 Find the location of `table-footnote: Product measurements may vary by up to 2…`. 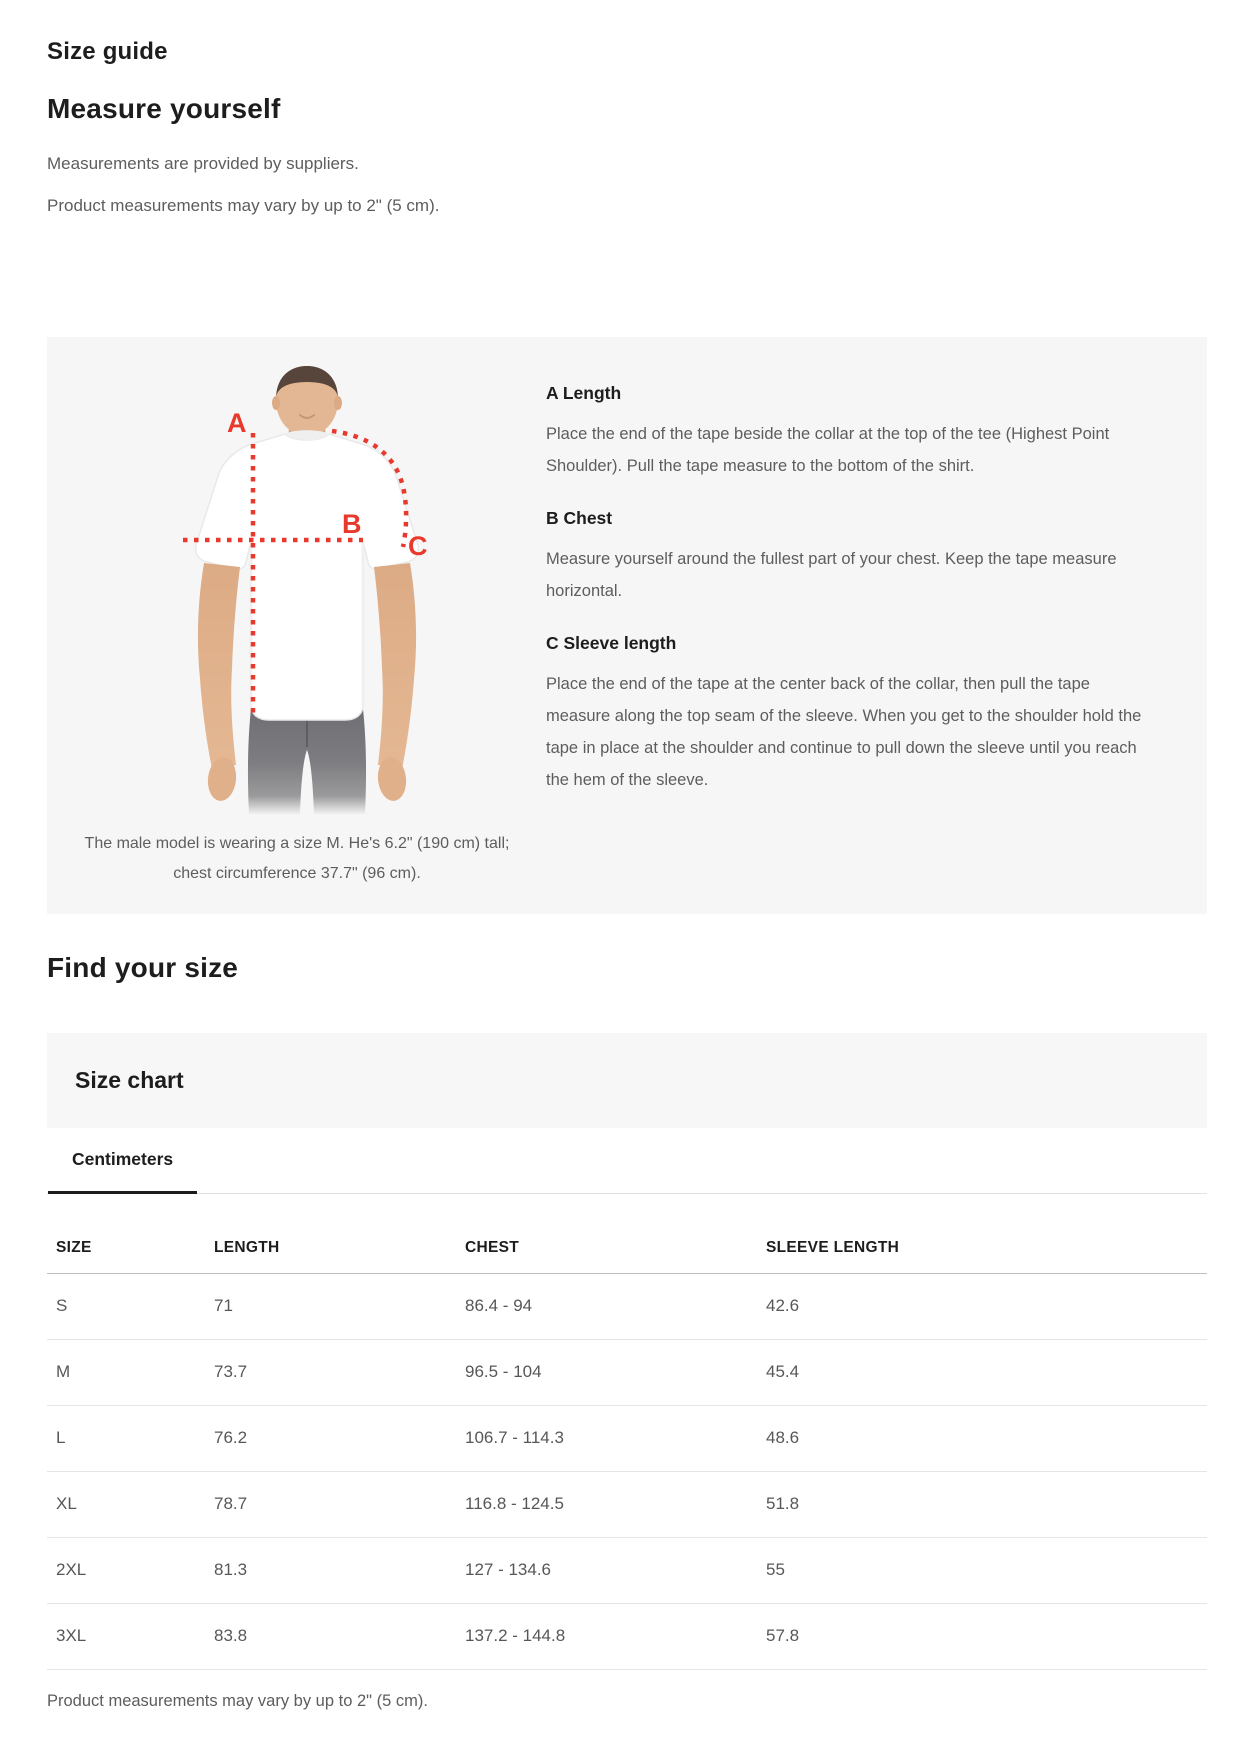

table-footnote: Product measurements may vary by up to 2… is located at coordinates (237, 1701).